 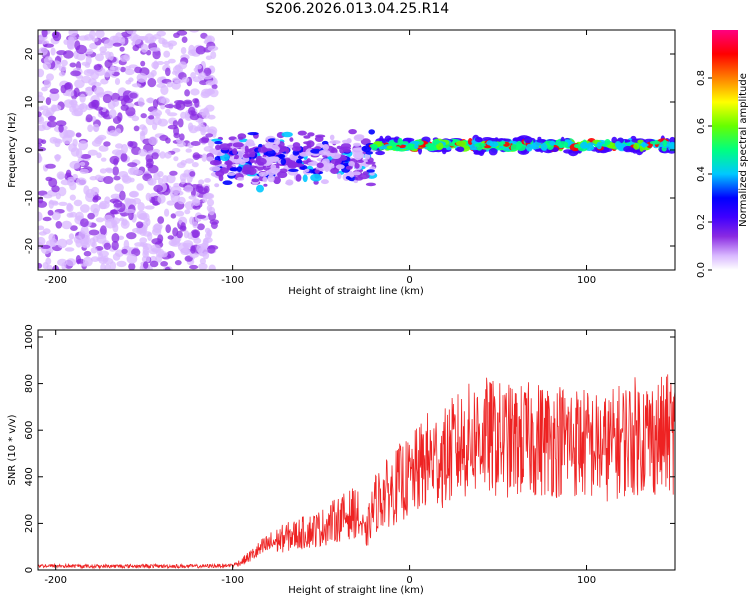 What do you see at coordinates (29, 102) in the screenshot?
I see `spec-ytick-label: 10` at bounding box center [29, 102].